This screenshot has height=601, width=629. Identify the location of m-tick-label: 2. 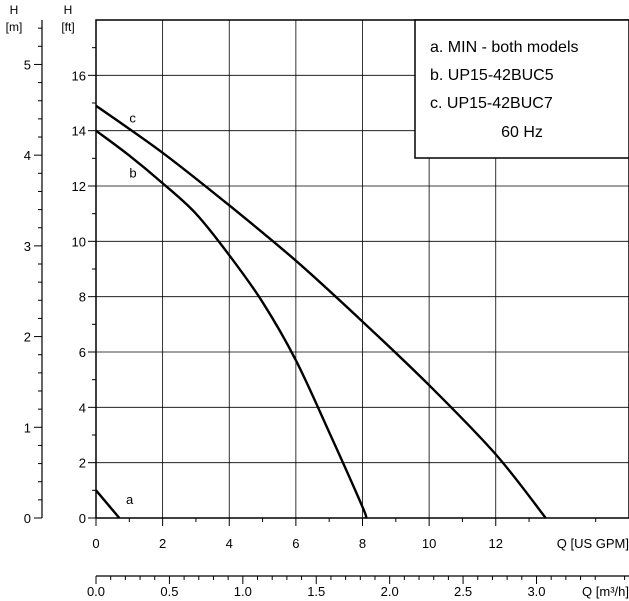
(27, 337).